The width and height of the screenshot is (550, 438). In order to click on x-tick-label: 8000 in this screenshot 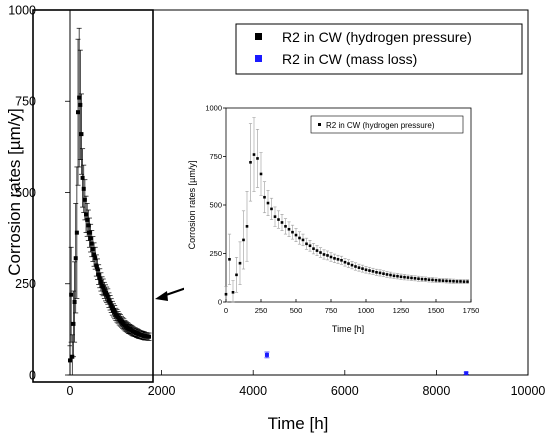, I will do `click(436, 391)`.